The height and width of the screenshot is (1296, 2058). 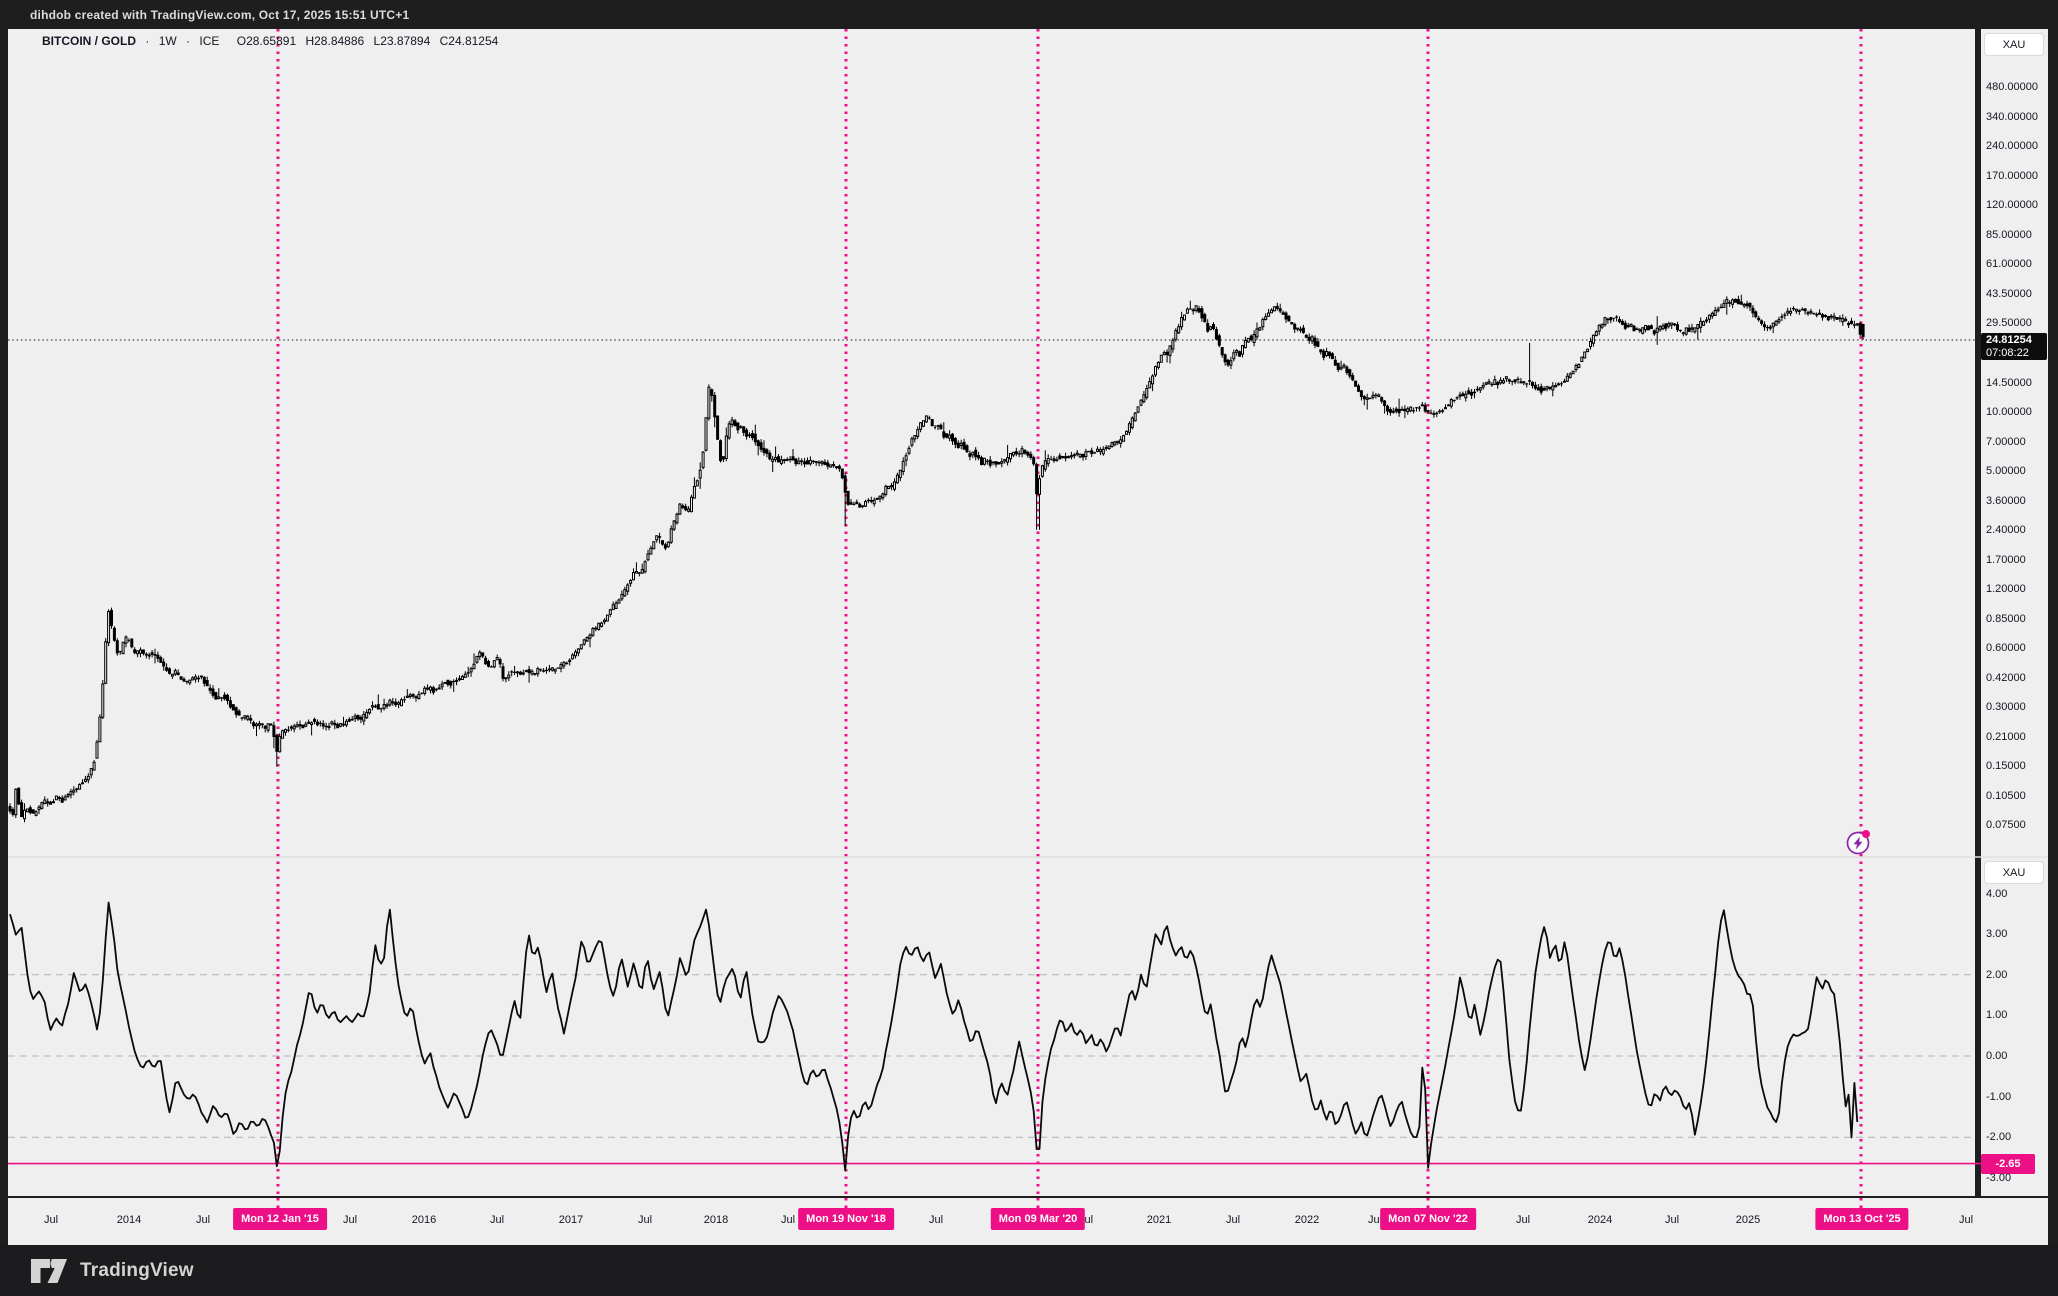 What do you see at coordinates (846, 1219) in the screenshot?
I see `event-date-label: Mon 19 Nov '18` at bounding box center [846, 1219].